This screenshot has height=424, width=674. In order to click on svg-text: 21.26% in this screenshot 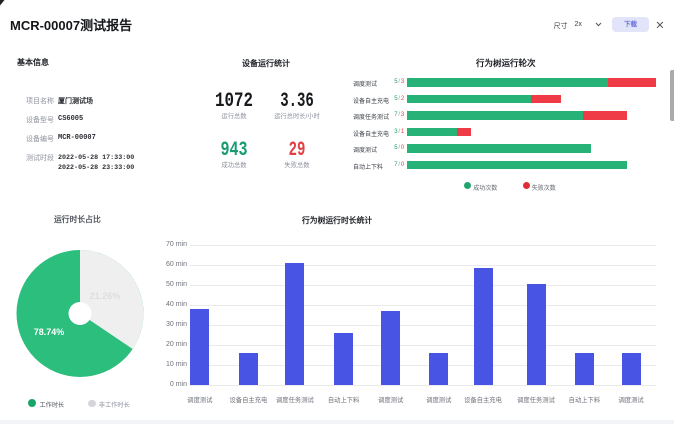, I will do `click(105, 296)`.